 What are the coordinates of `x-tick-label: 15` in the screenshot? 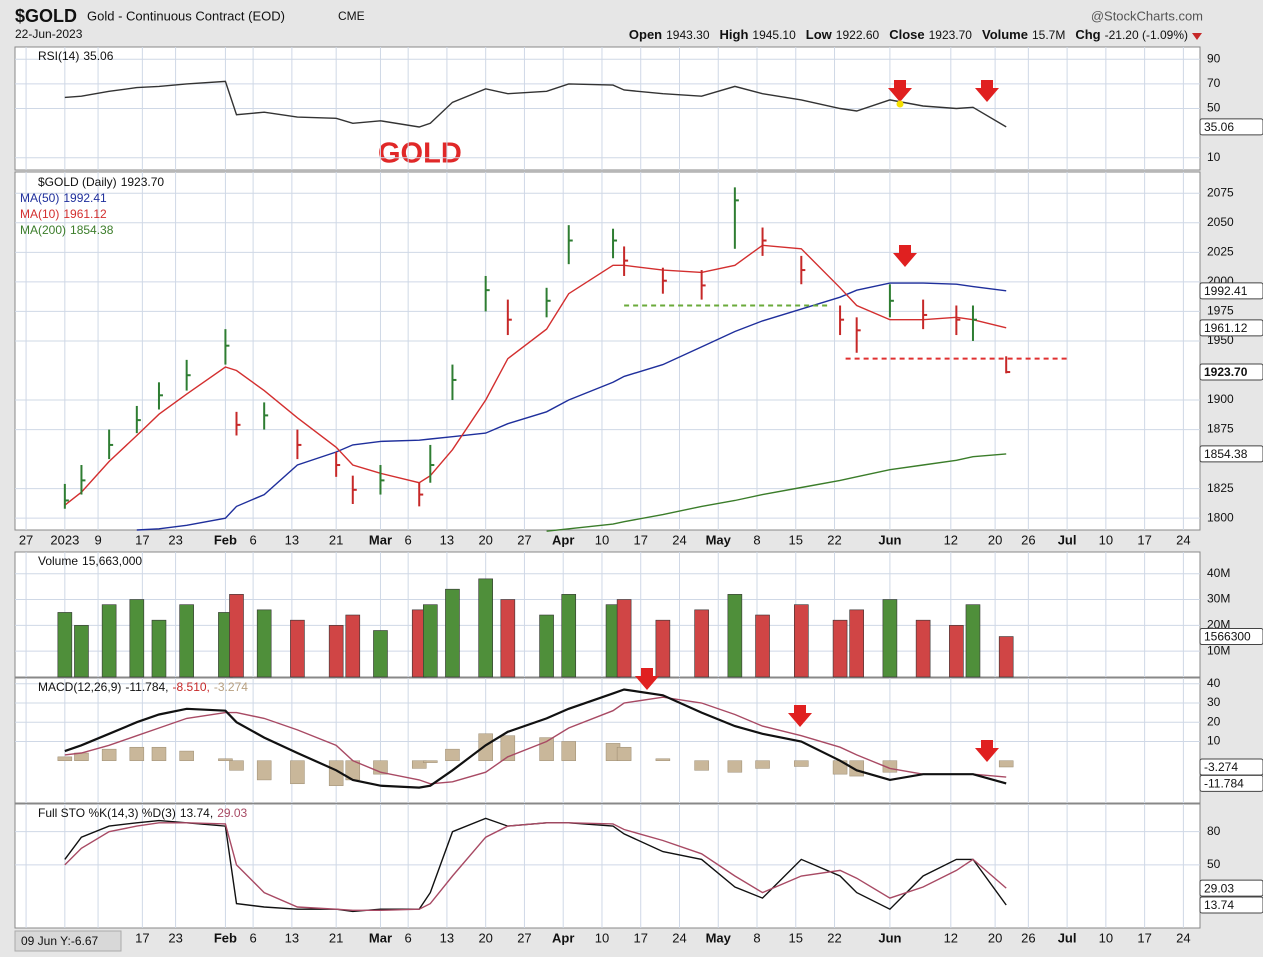 It's located at (796, 937).